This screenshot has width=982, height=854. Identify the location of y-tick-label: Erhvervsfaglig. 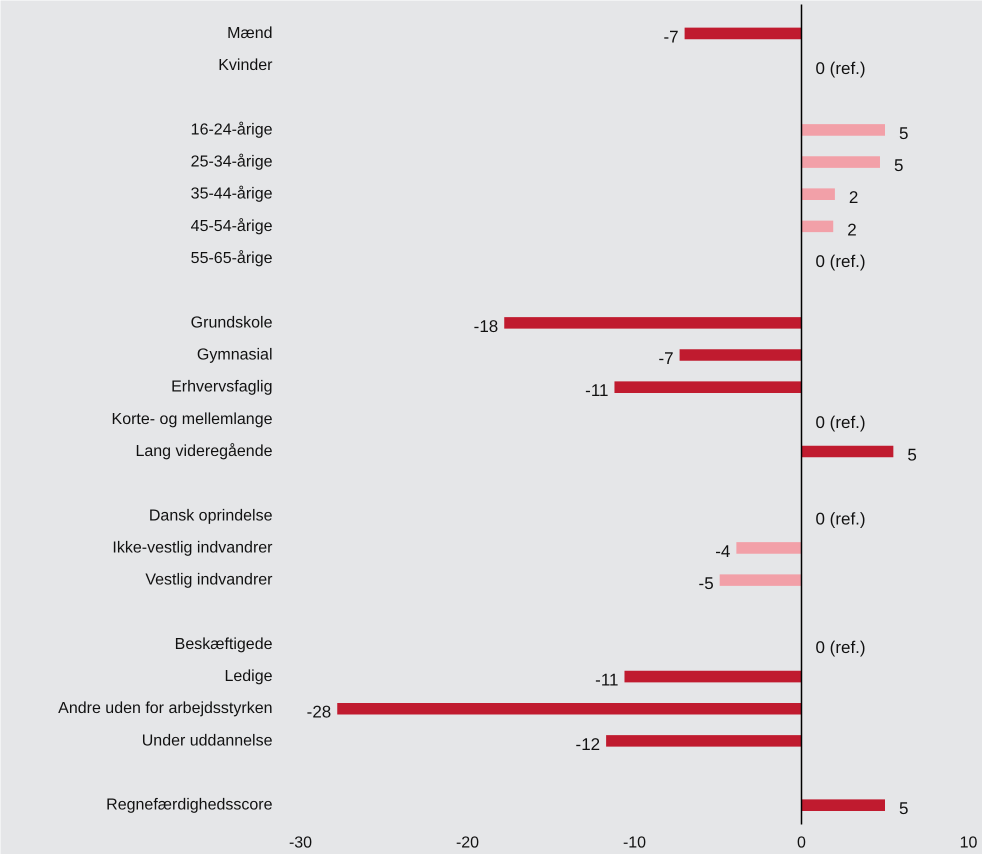
(221, 387).